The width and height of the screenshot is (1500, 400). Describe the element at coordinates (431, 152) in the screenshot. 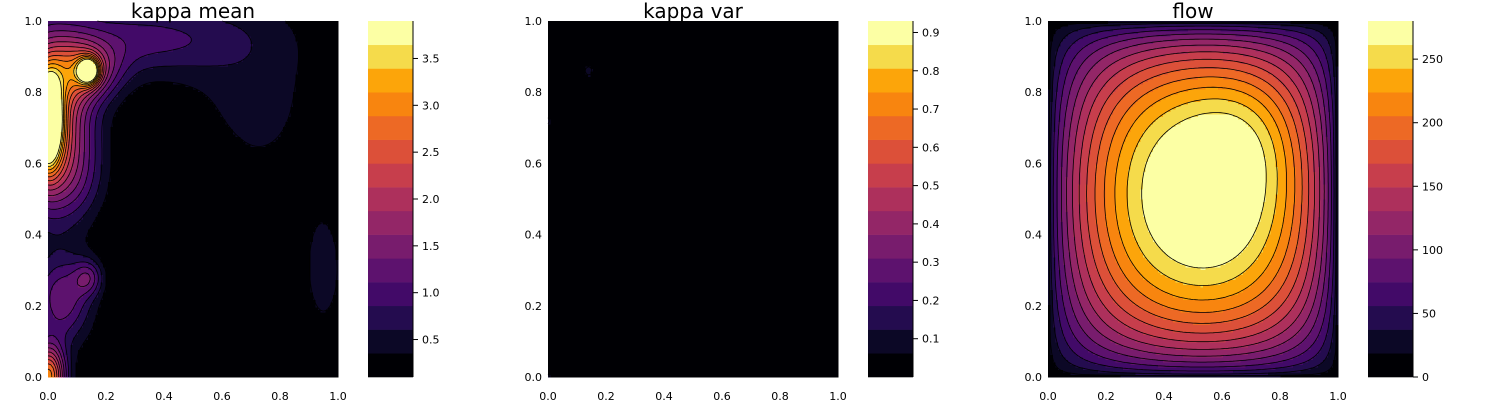

I see `colorbar-tick-label: 2.5` at that location.